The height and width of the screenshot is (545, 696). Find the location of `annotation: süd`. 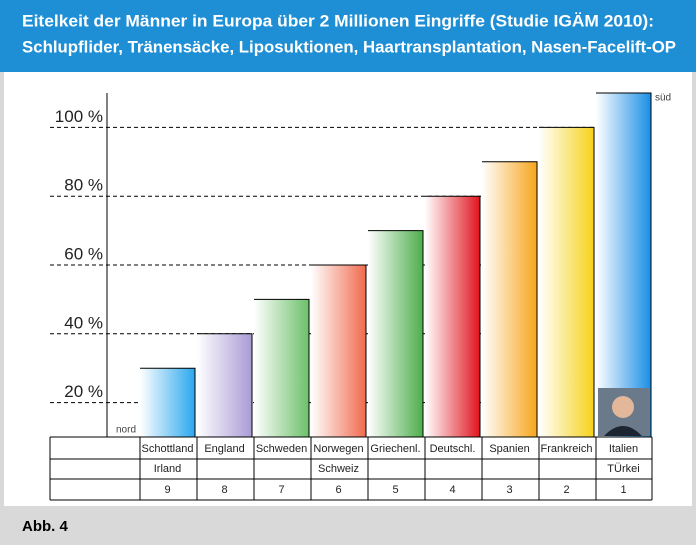

annotation: süd is located at coordinates (663, 98).